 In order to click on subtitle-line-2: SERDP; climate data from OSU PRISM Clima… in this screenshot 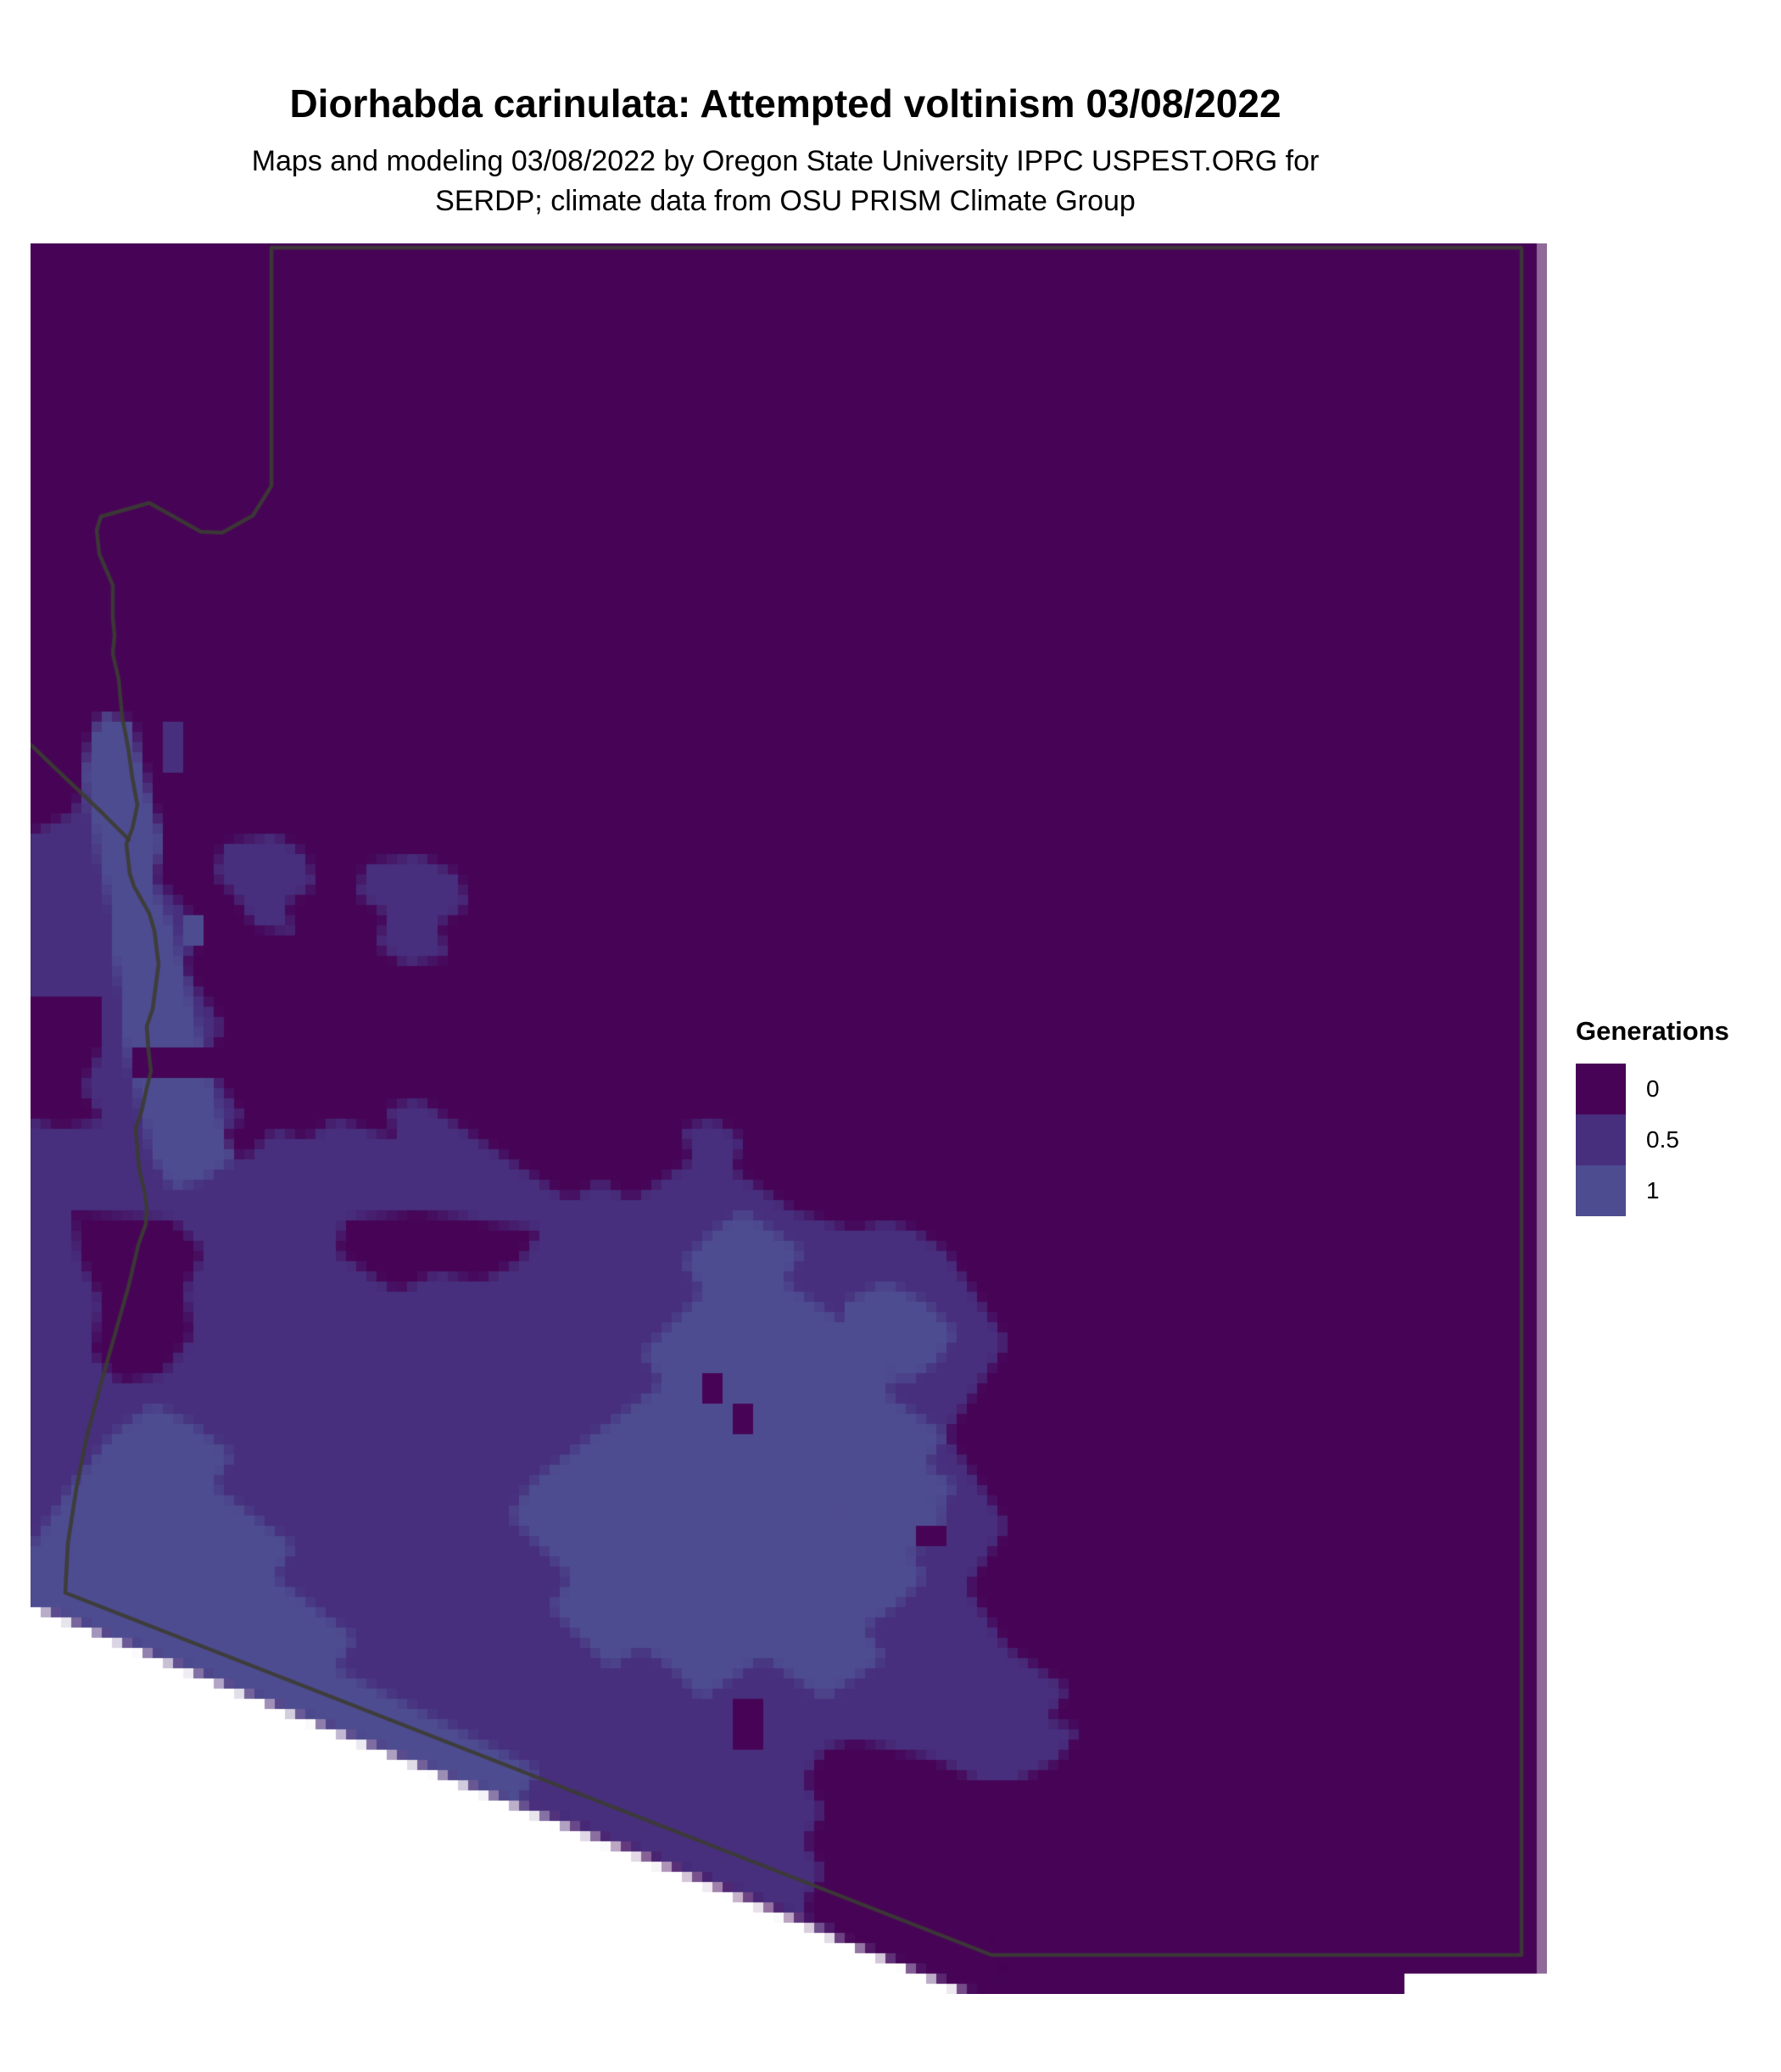, I will do `click(785, 200)`.